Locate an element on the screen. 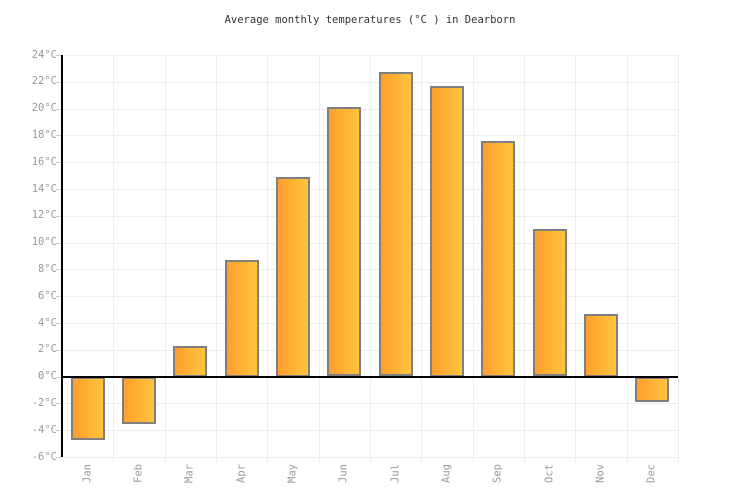 This screenshot has height=500, width=736. bar-jul is located at coordinates (396, 224).